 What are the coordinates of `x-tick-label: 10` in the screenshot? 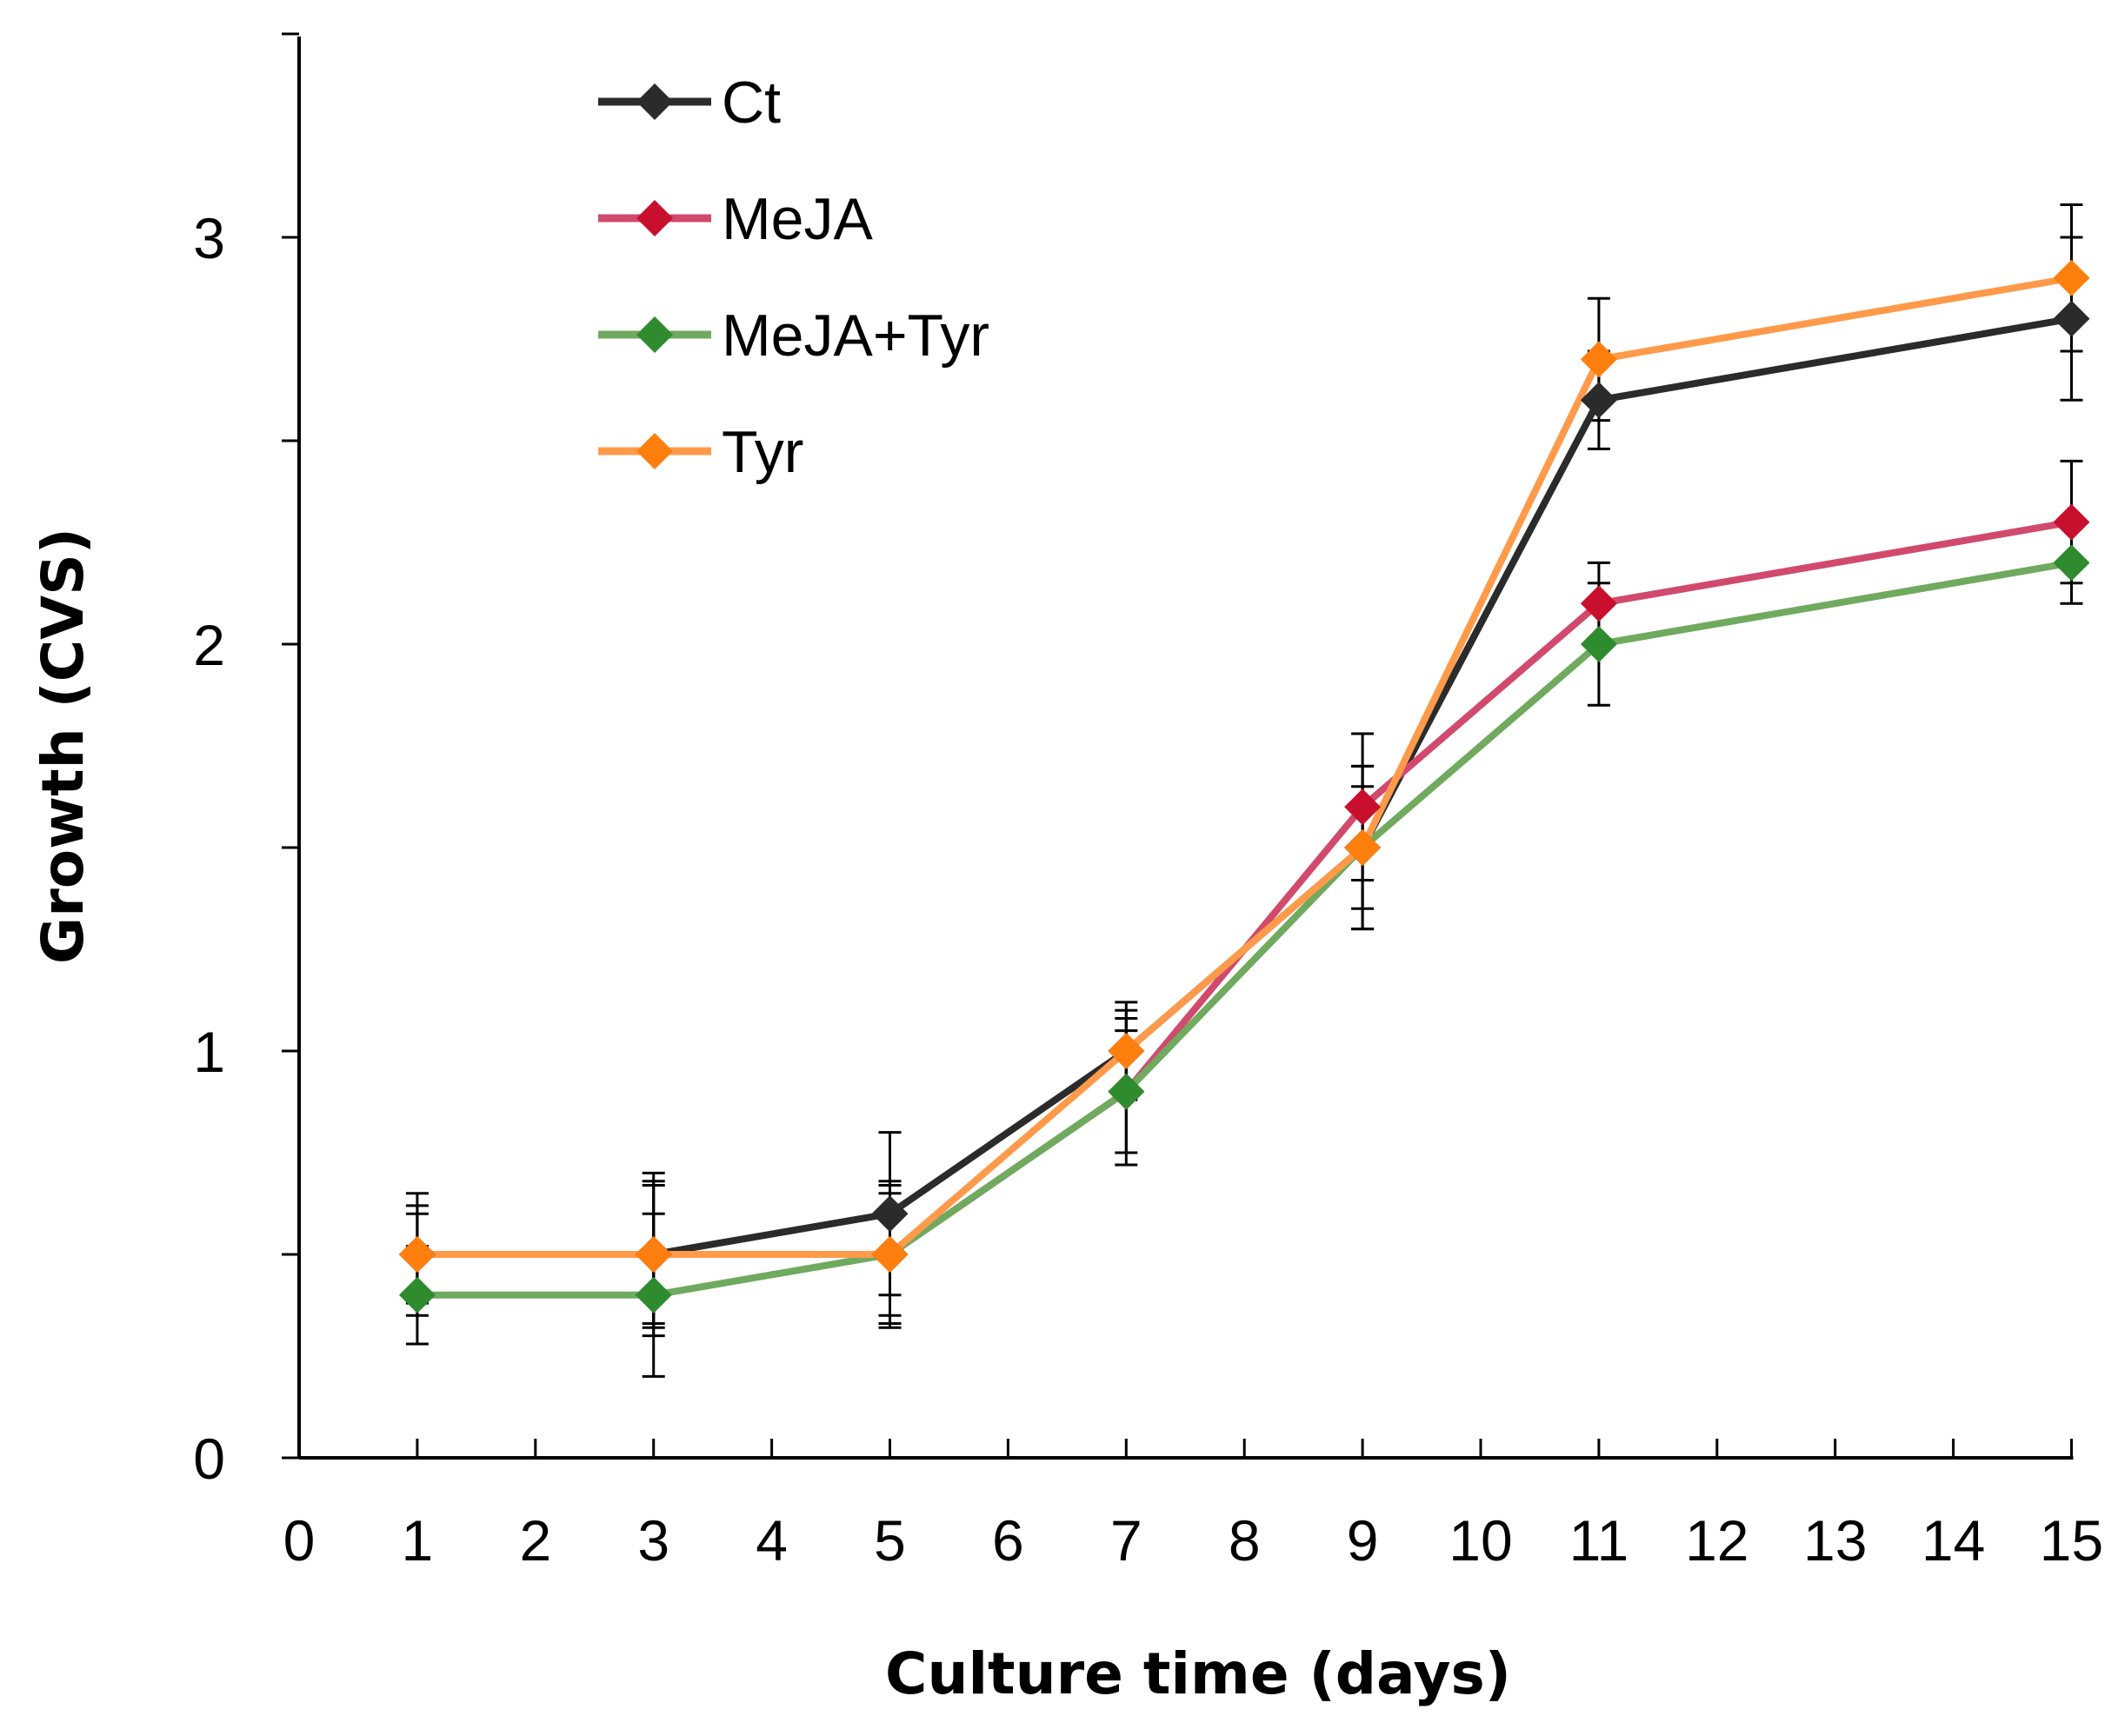 It's located at (1481, 1540).